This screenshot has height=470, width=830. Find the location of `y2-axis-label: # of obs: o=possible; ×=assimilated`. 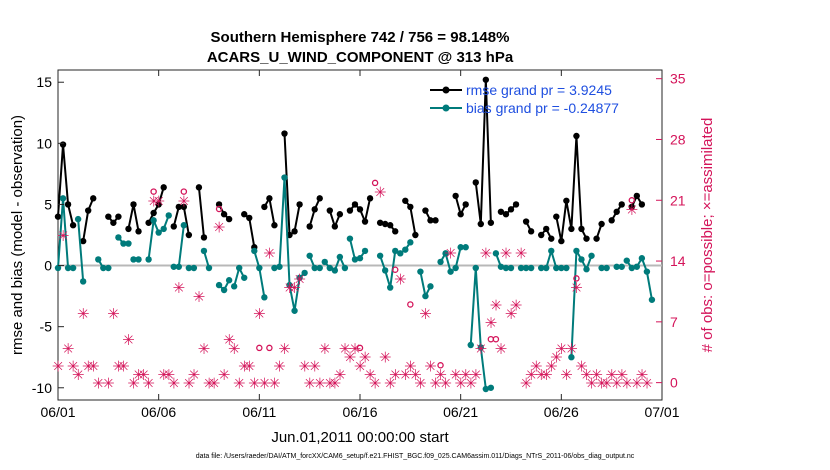

y2-axis-label: # of obs: o=possible; ×=assimilated is located at coordinates (707, 235).